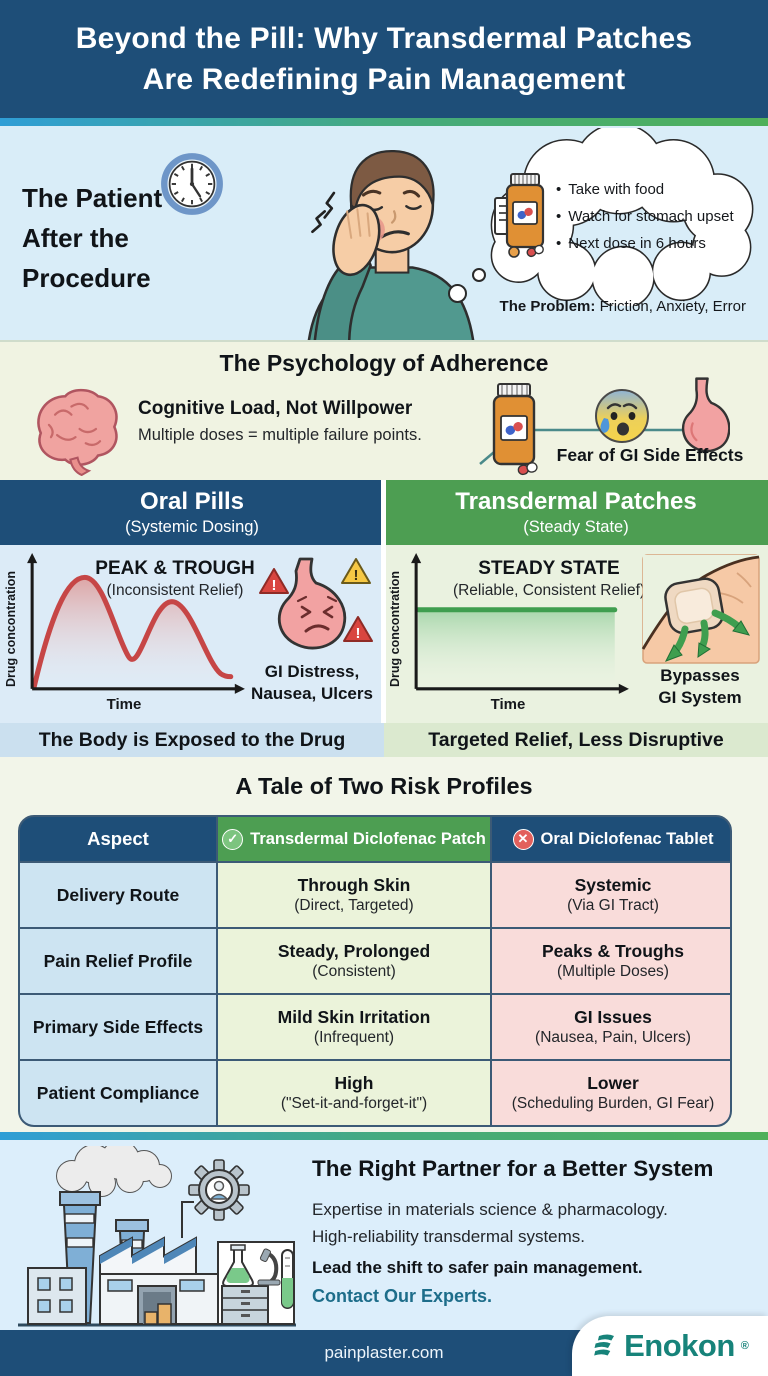  Describe the element at coordinates (519, 215) in the screenshot. I see `pill-bottle-icon` at that location.